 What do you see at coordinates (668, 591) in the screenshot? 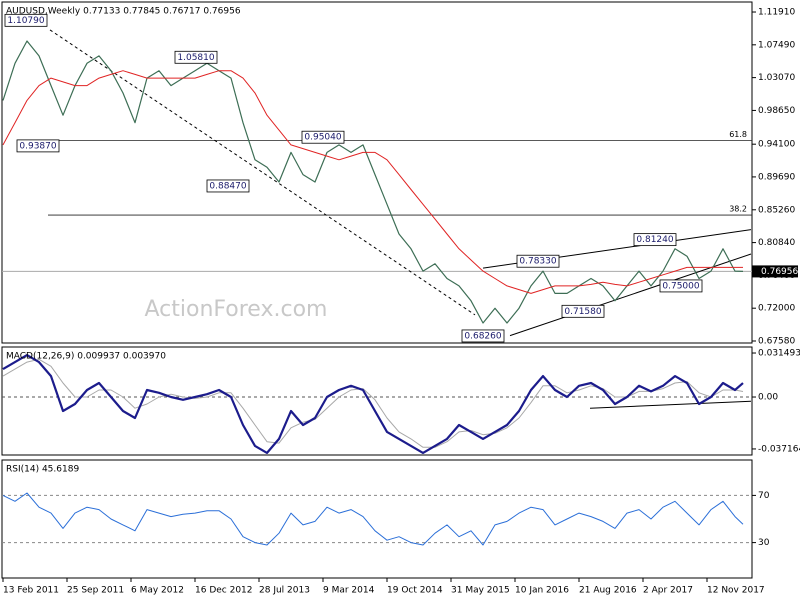
I see `x-tick-label: 2 Apr 2017` at bounding box center [668, 591].